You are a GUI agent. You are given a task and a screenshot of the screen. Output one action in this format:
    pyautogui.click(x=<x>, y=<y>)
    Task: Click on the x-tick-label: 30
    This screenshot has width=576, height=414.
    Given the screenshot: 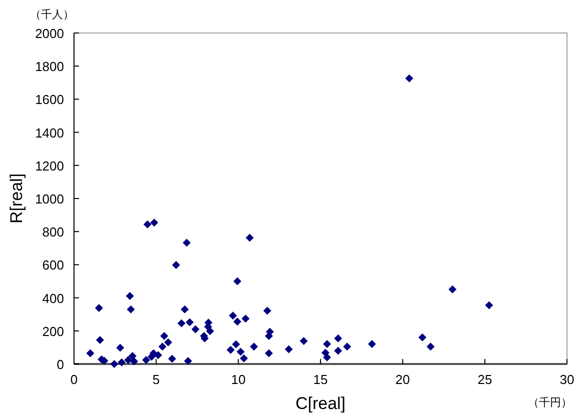 What is the action you would take?
    pyautogui.click(x=567, y=379)
    